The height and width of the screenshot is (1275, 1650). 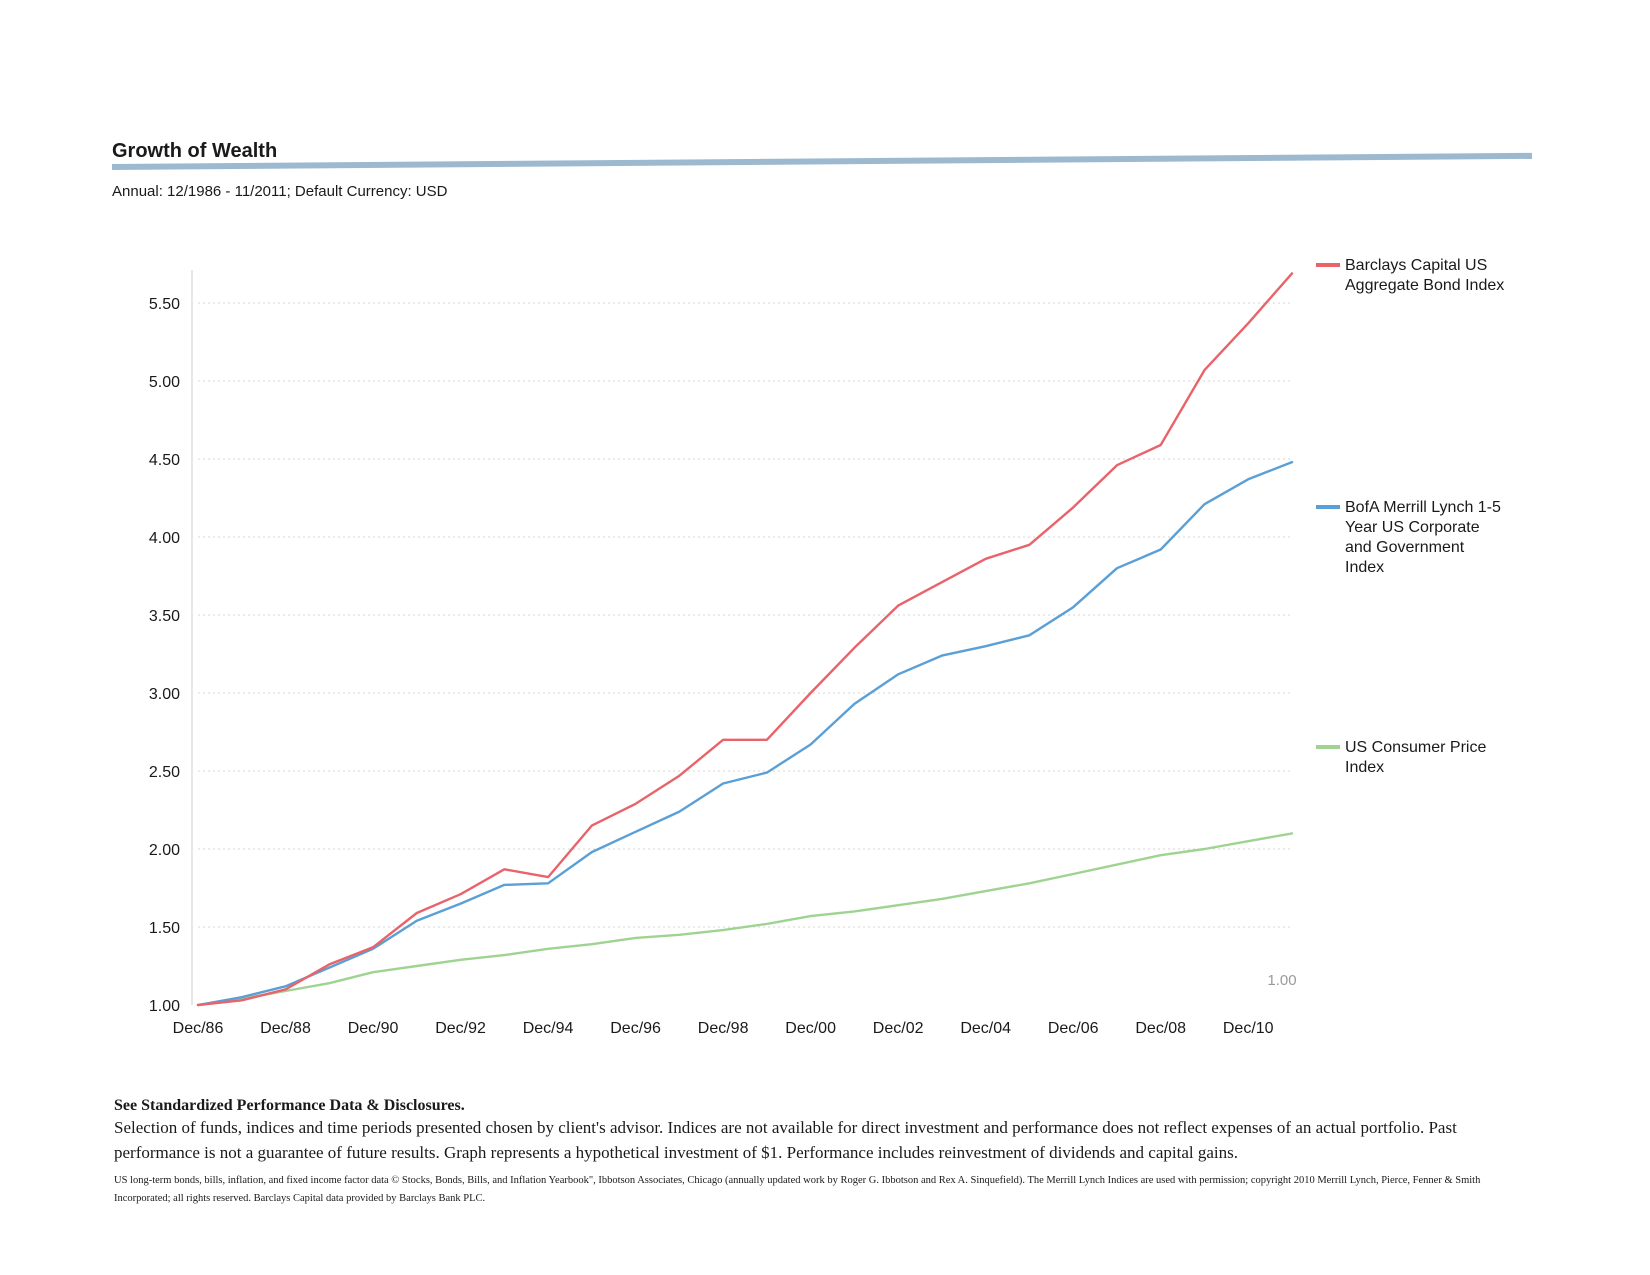 I want to click on x-tick-label: Dec/96, so click(x=635, y=1028).